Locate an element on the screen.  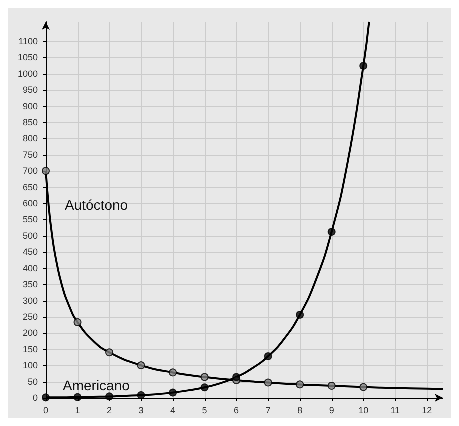
y-tick-label: 550 is located at coordinates (30, 219).